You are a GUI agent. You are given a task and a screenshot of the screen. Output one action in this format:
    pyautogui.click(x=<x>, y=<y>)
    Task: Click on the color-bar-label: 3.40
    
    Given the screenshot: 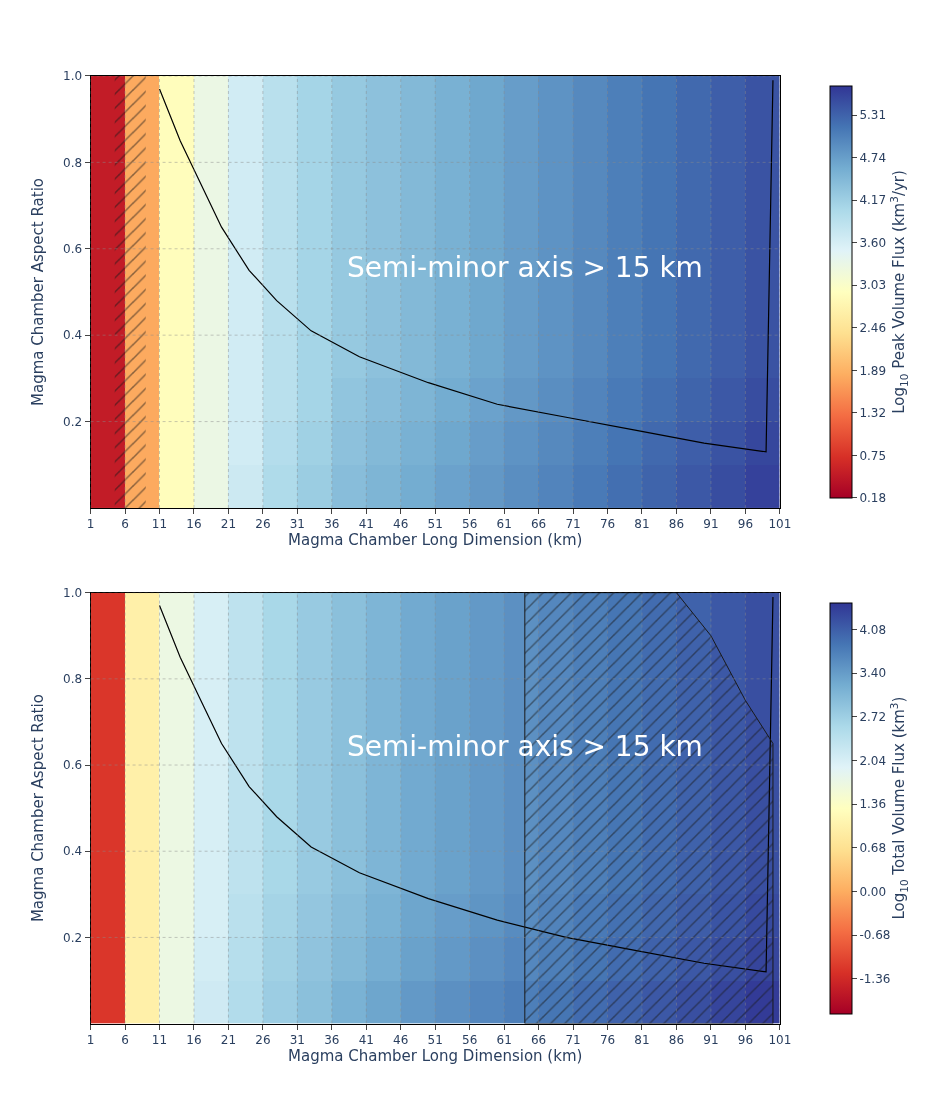 What is the action you would take?
    pyautogui.click(x=873, y=673)
    